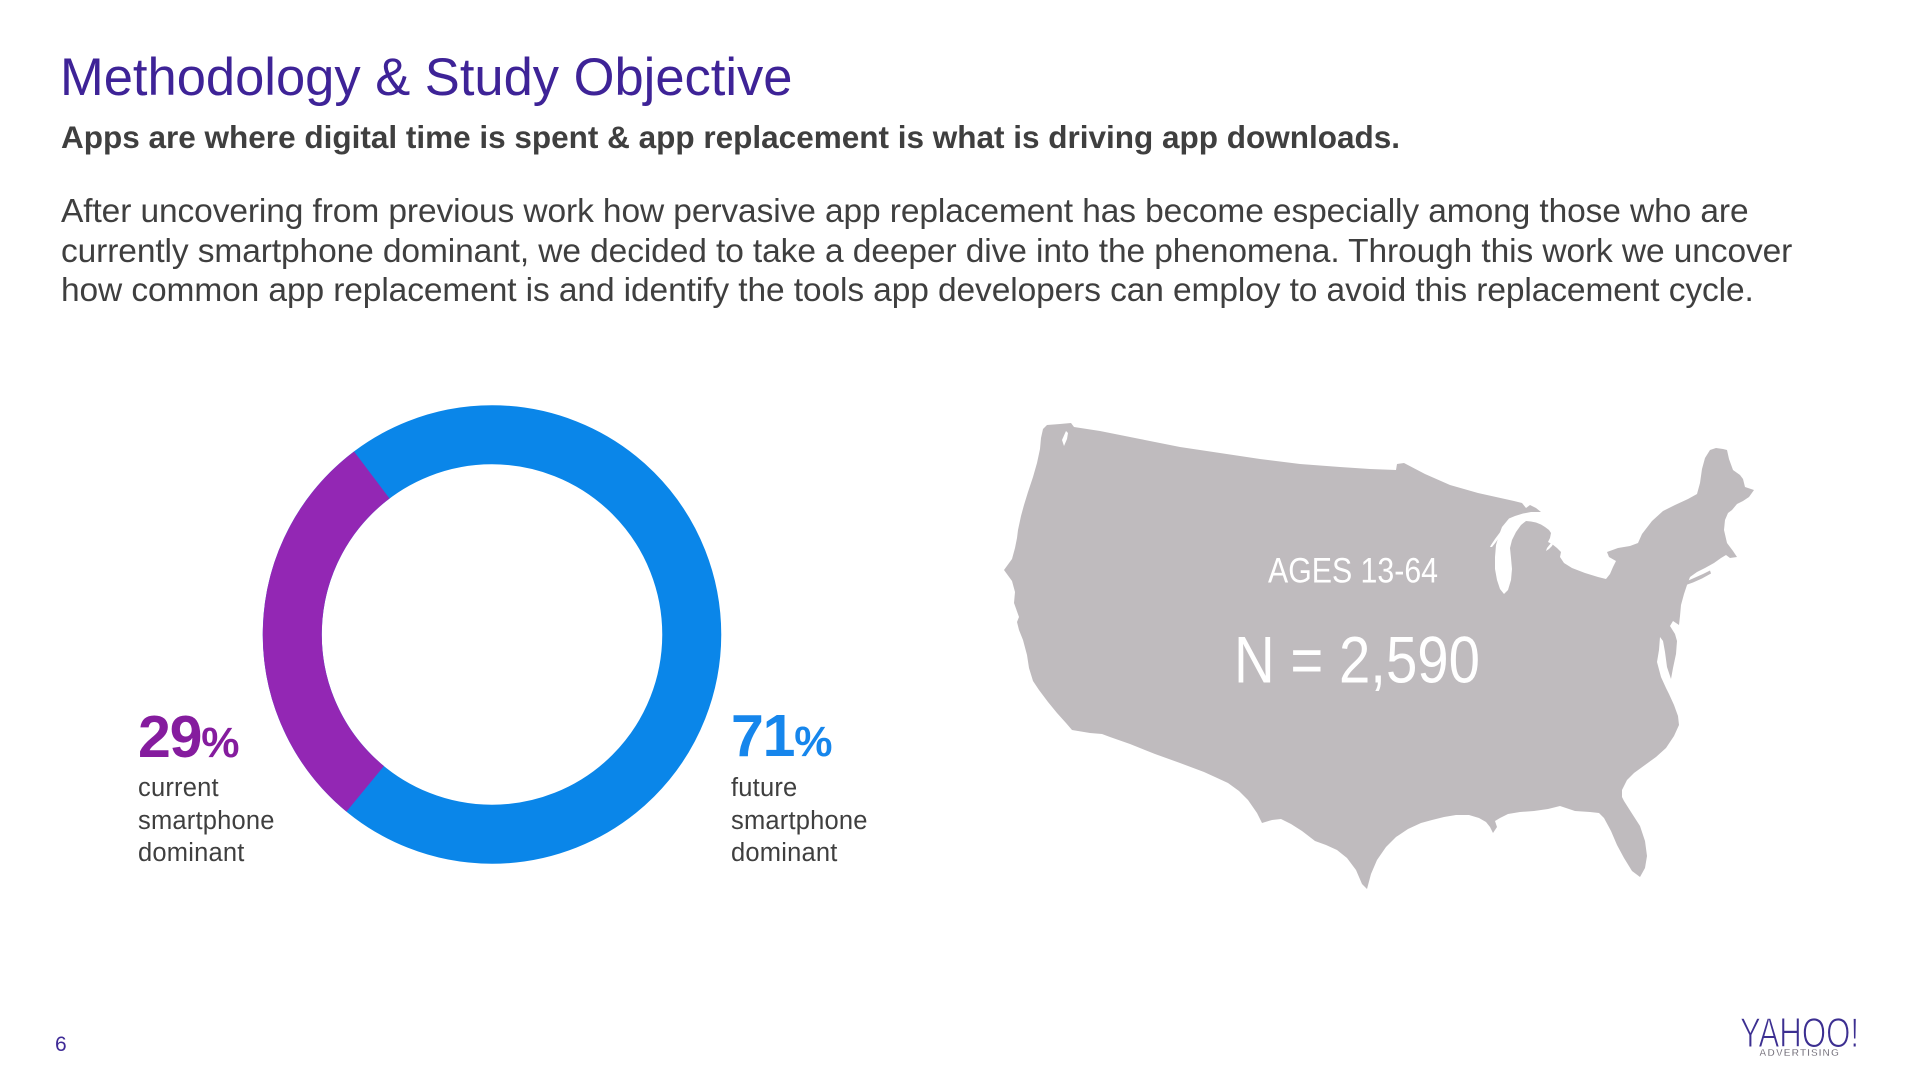 The height and width of the screenshot is (1080, 1920). What do you see at coordinates (1353, 571) in the screenshot?
I see `svg-text: AGES 13-64` at bounding box center [1353, 571].